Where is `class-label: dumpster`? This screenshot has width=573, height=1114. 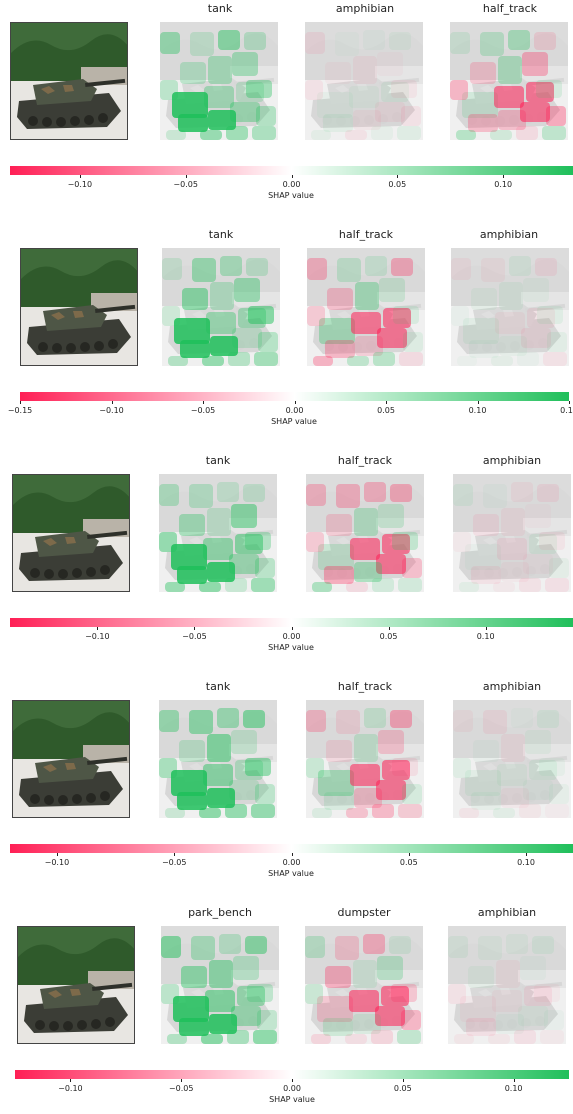
class-label: dumpster is located at coordinates (364, 912).